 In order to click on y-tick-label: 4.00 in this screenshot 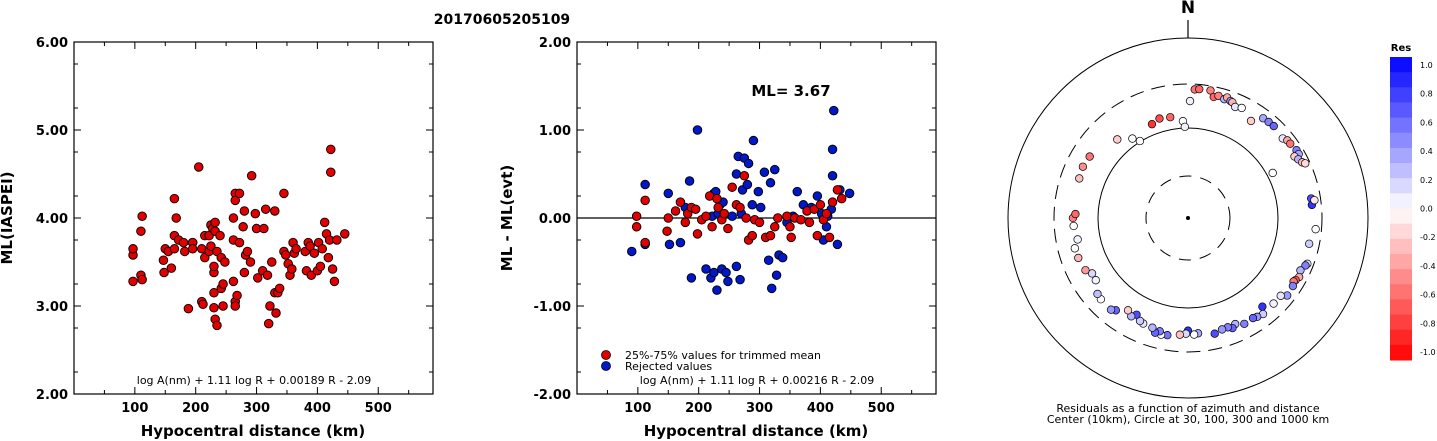, I will do `click(52, 219)`.